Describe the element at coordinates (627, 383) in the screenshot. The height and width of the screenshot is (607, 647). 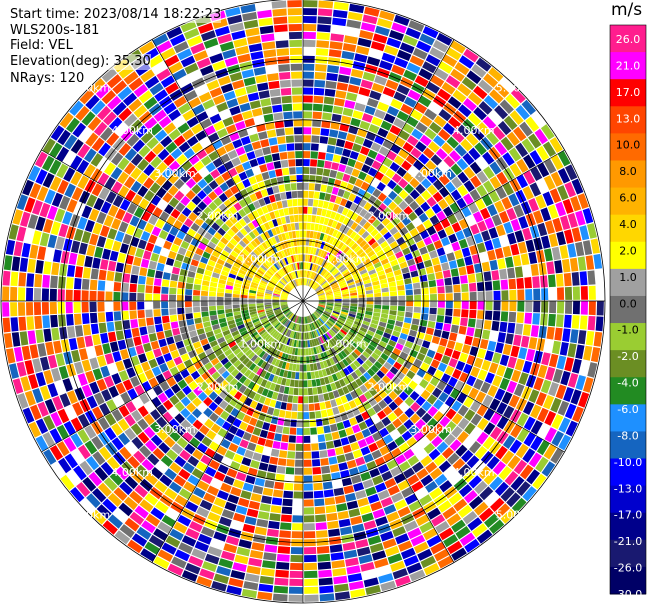
I see `colorbar-tick-label: -4.0` at that location.